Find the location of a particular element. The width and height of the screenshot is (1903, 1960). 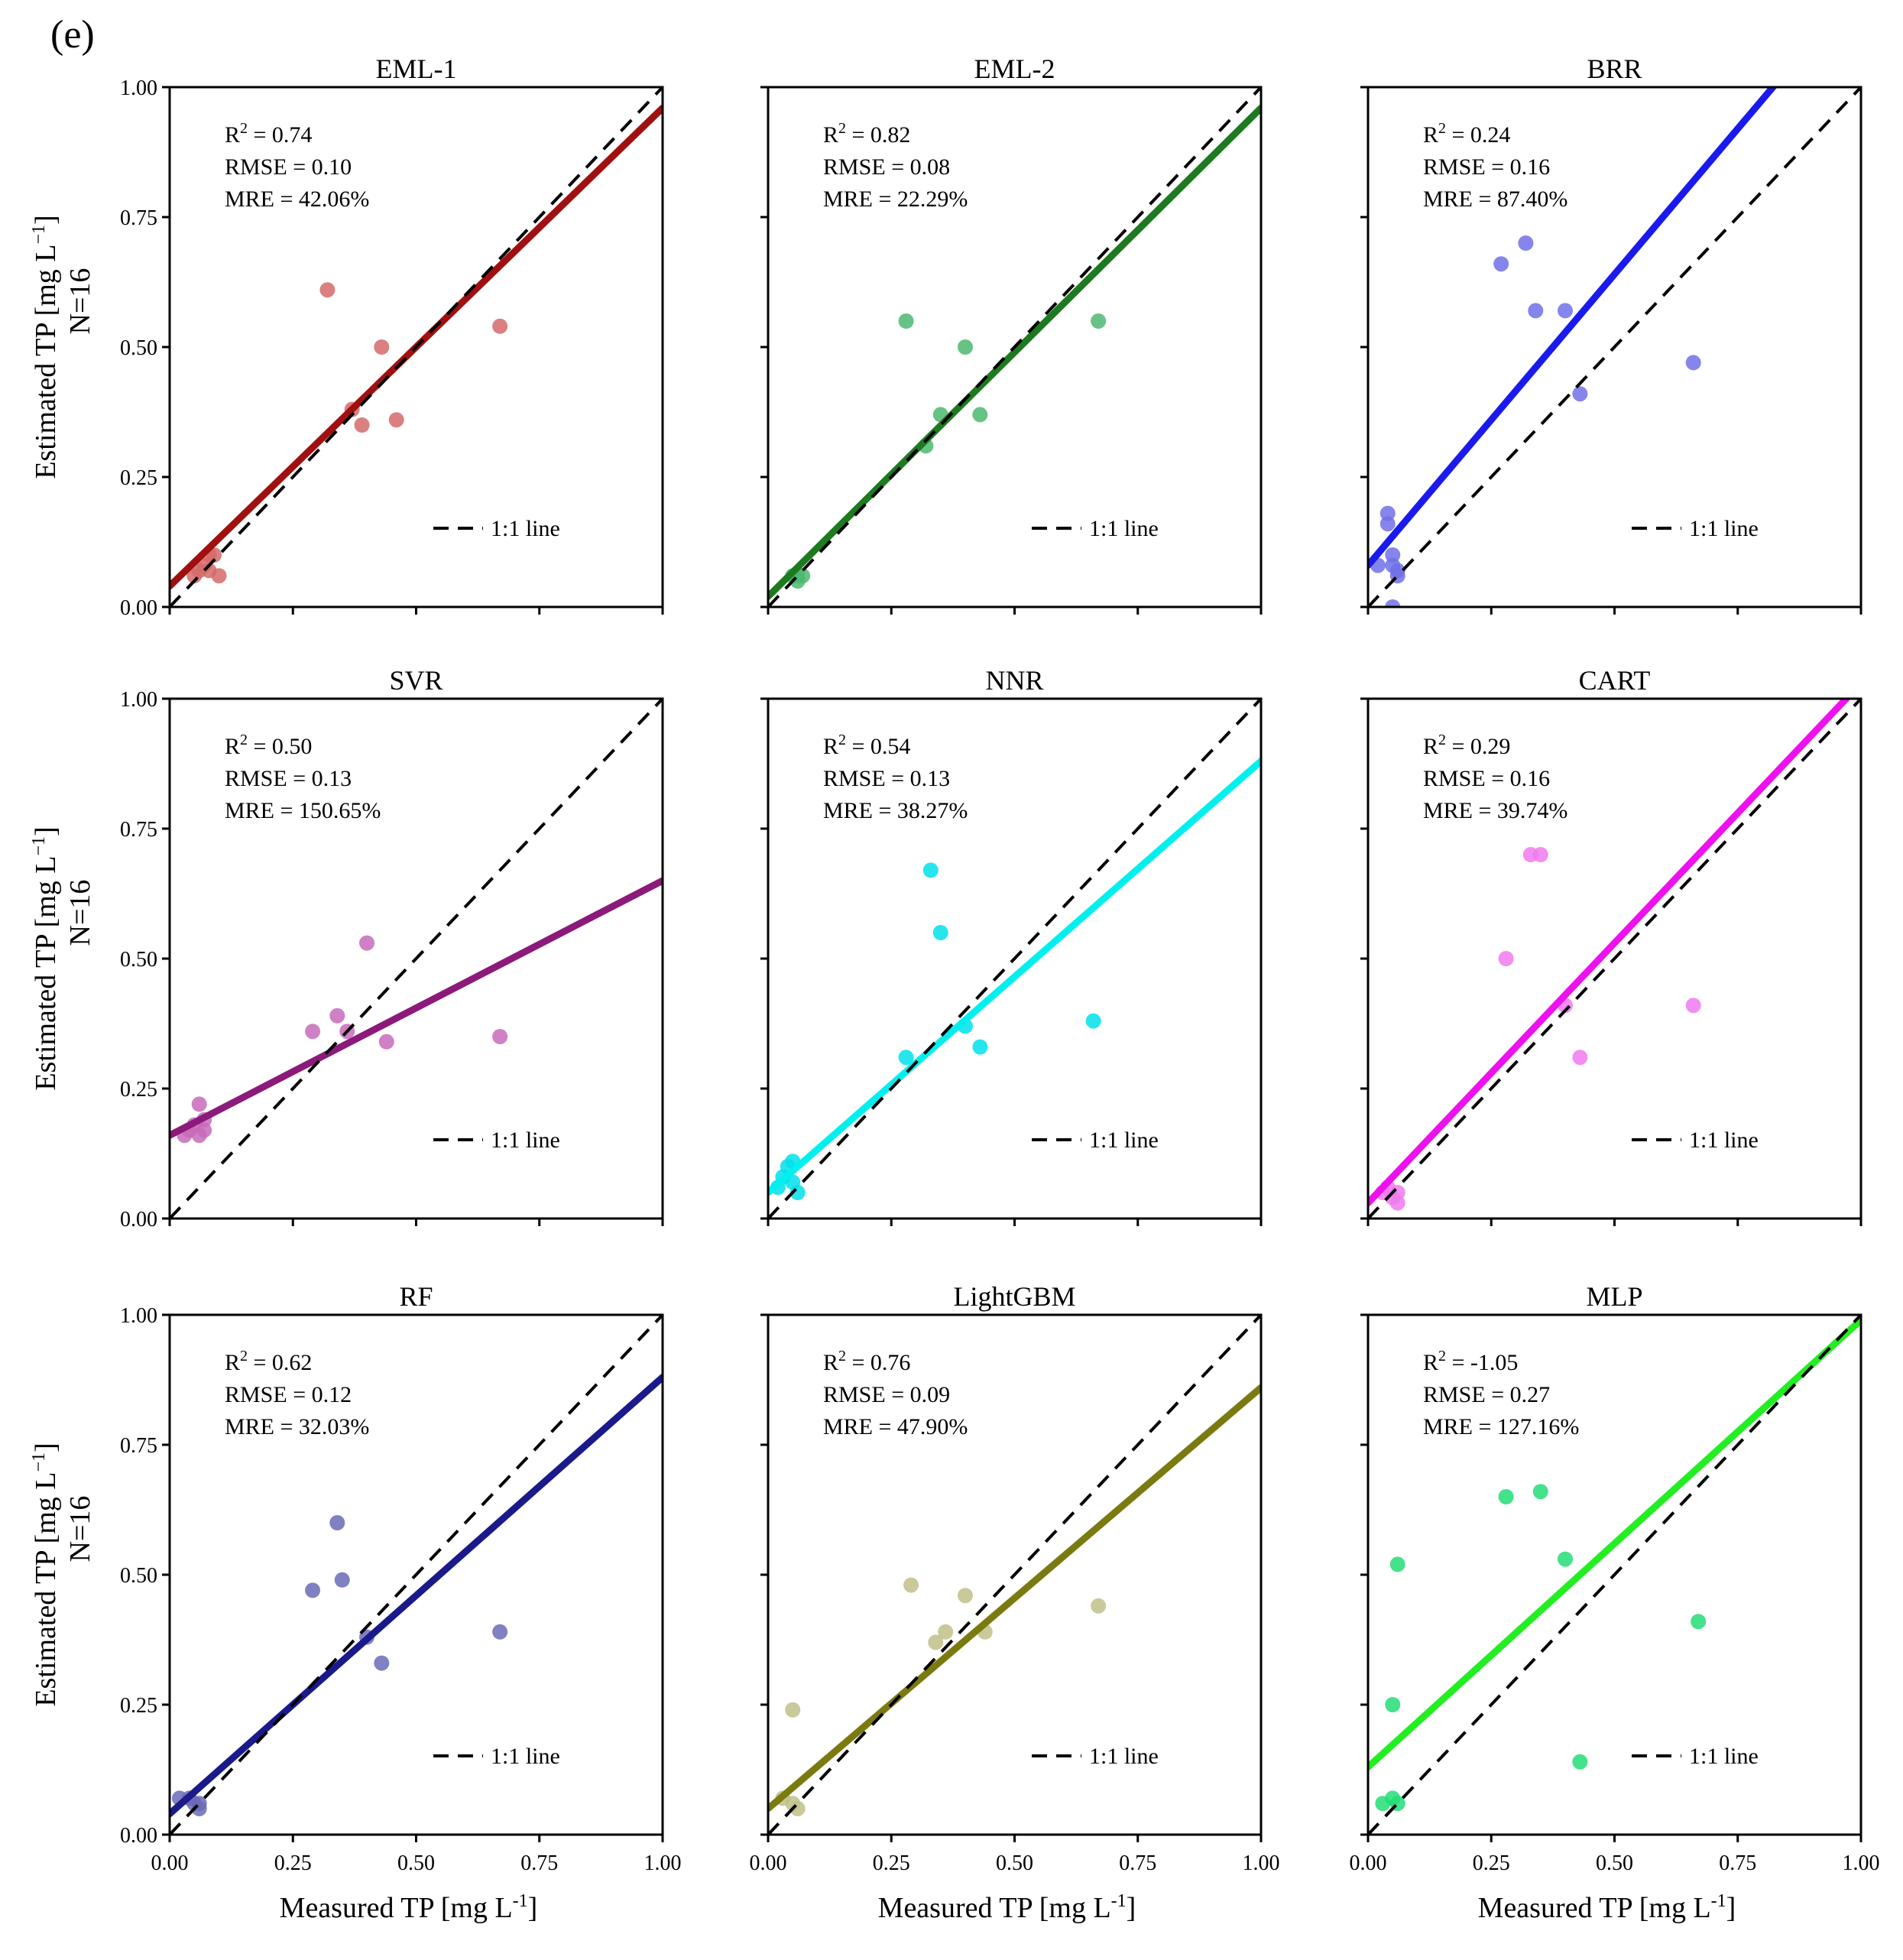

r2-stat: R2 = 0.24 is located at coordinates (1466, 134).